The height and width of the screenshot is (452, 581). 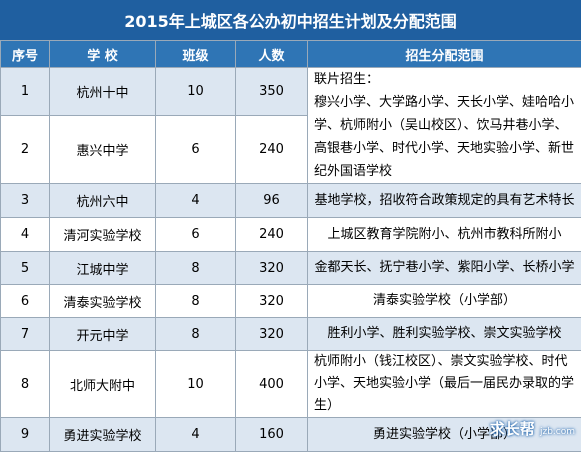 I want to click on row-school: 开元中学, so click(x=103, y=334).